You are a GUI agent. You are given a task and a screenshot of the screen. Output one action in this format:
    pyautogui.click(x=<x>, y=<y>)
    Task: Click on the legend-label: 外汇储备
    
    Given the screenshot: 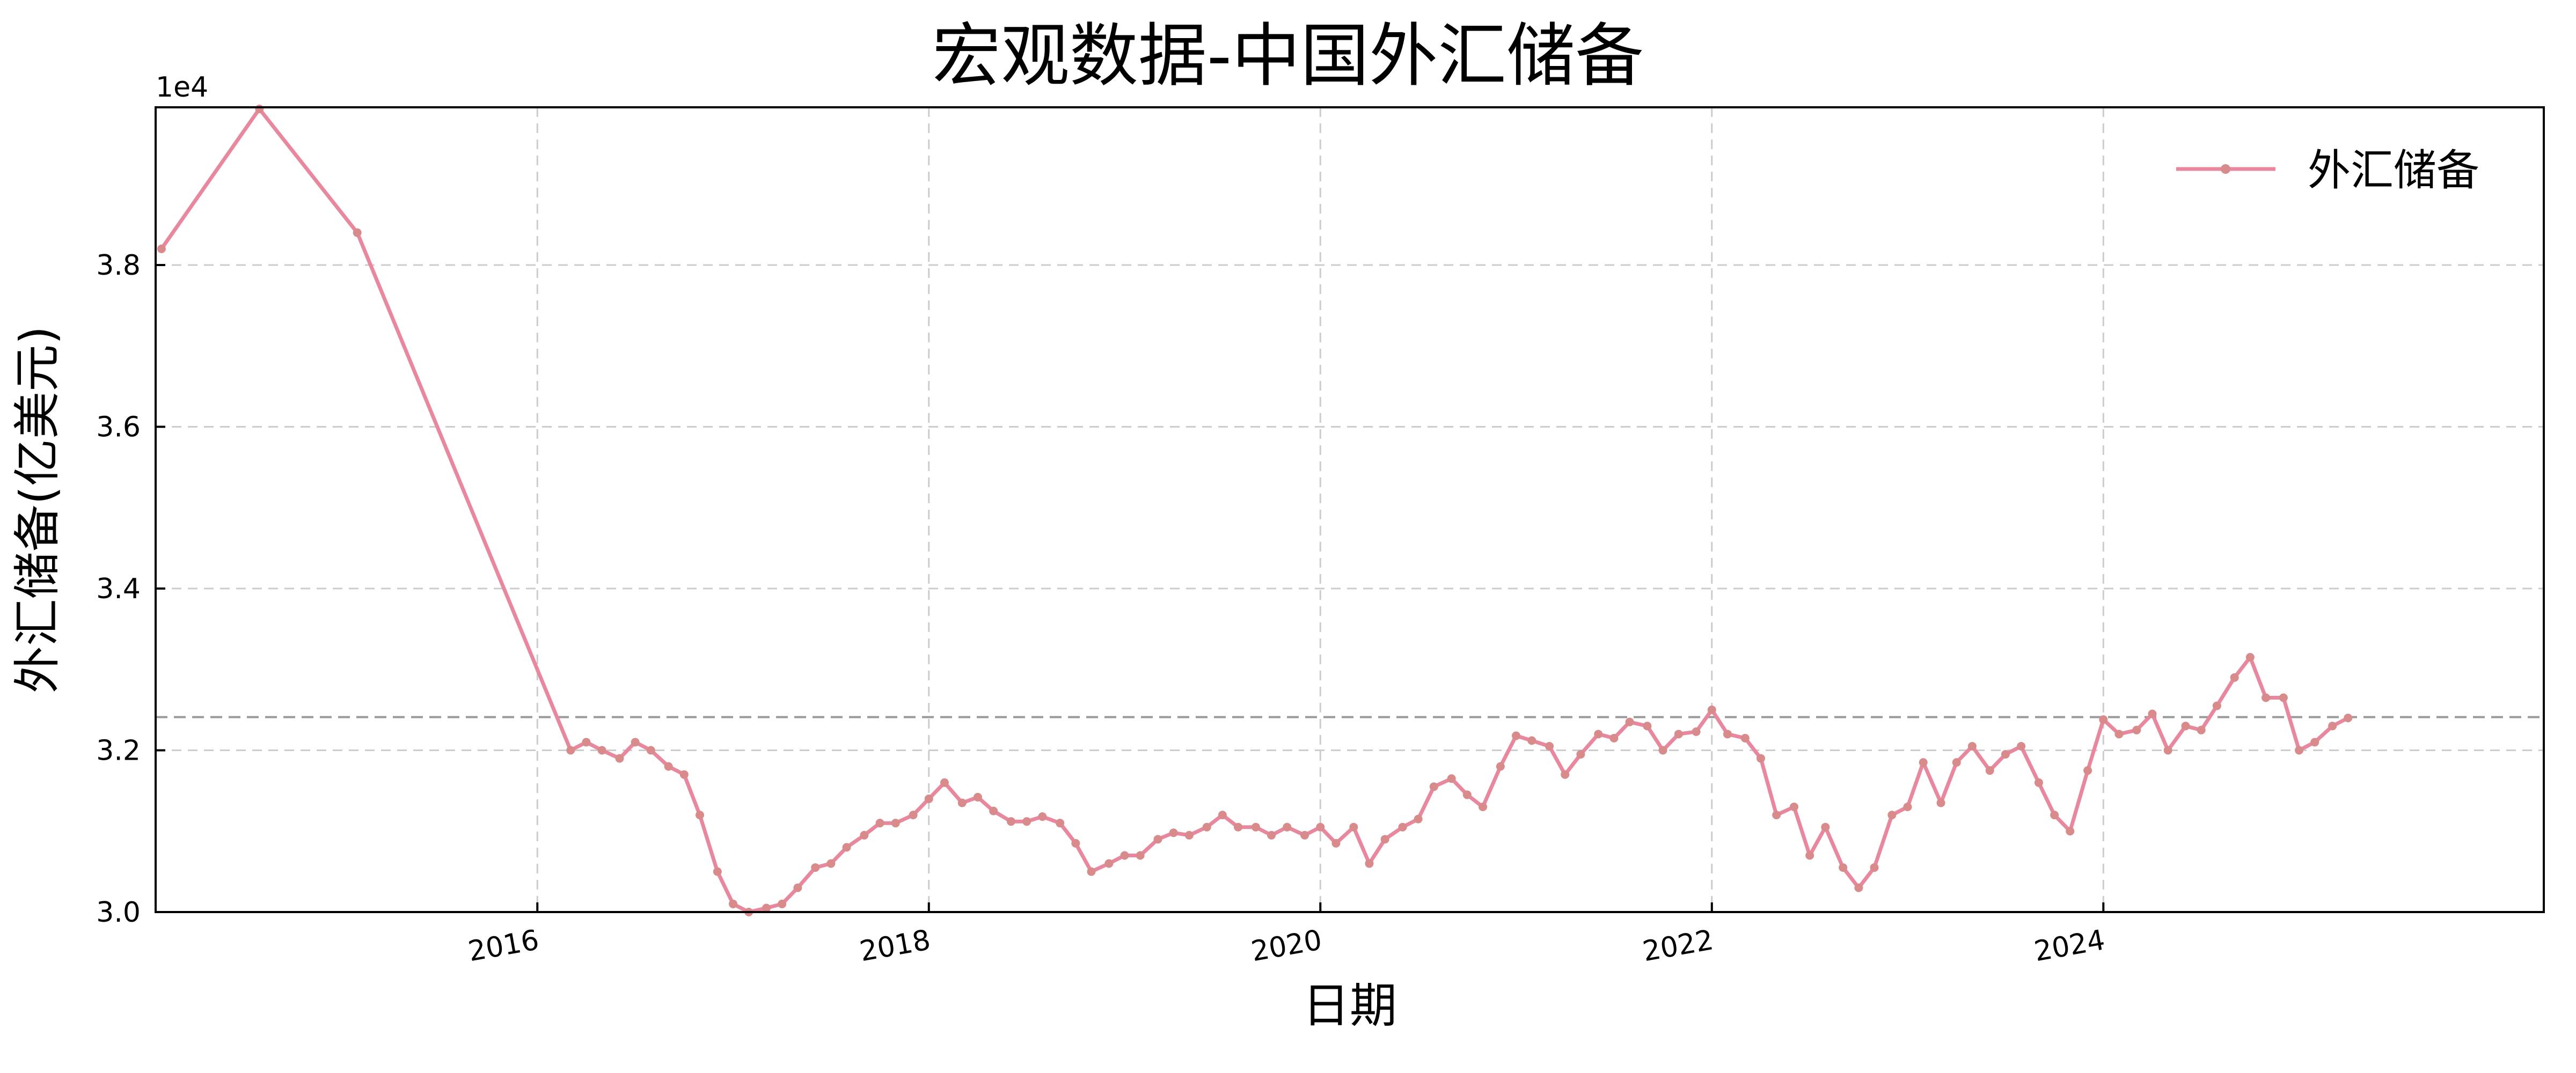 What is the action you would take?
    pyautogui.click(x=2393, y=170)
    